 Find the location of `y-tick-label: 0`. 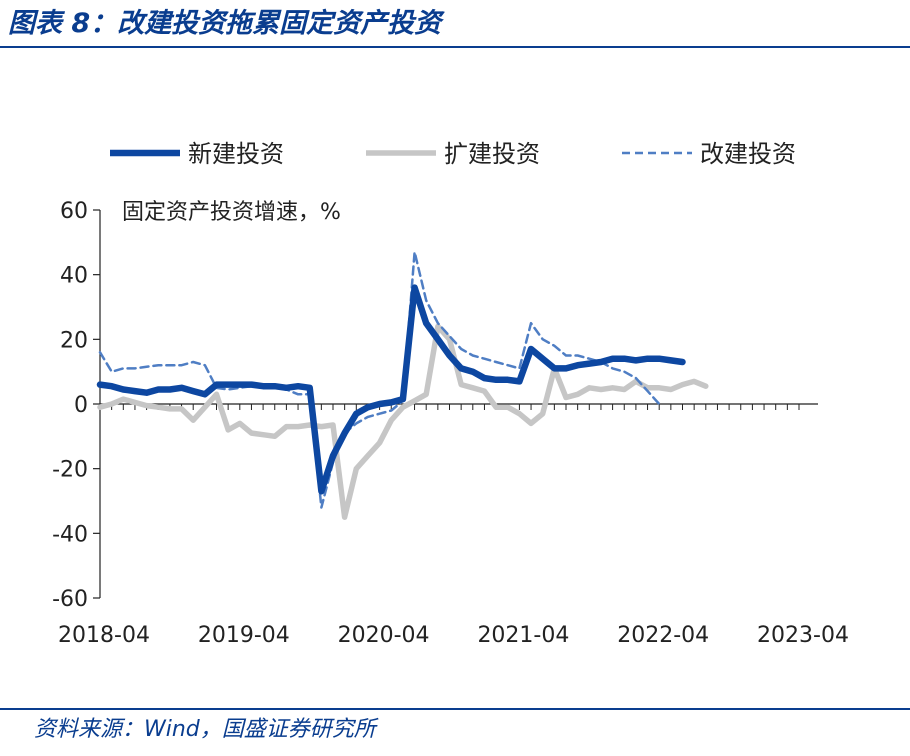

y-tick-label: 0 is located at coordinates (81, 405).